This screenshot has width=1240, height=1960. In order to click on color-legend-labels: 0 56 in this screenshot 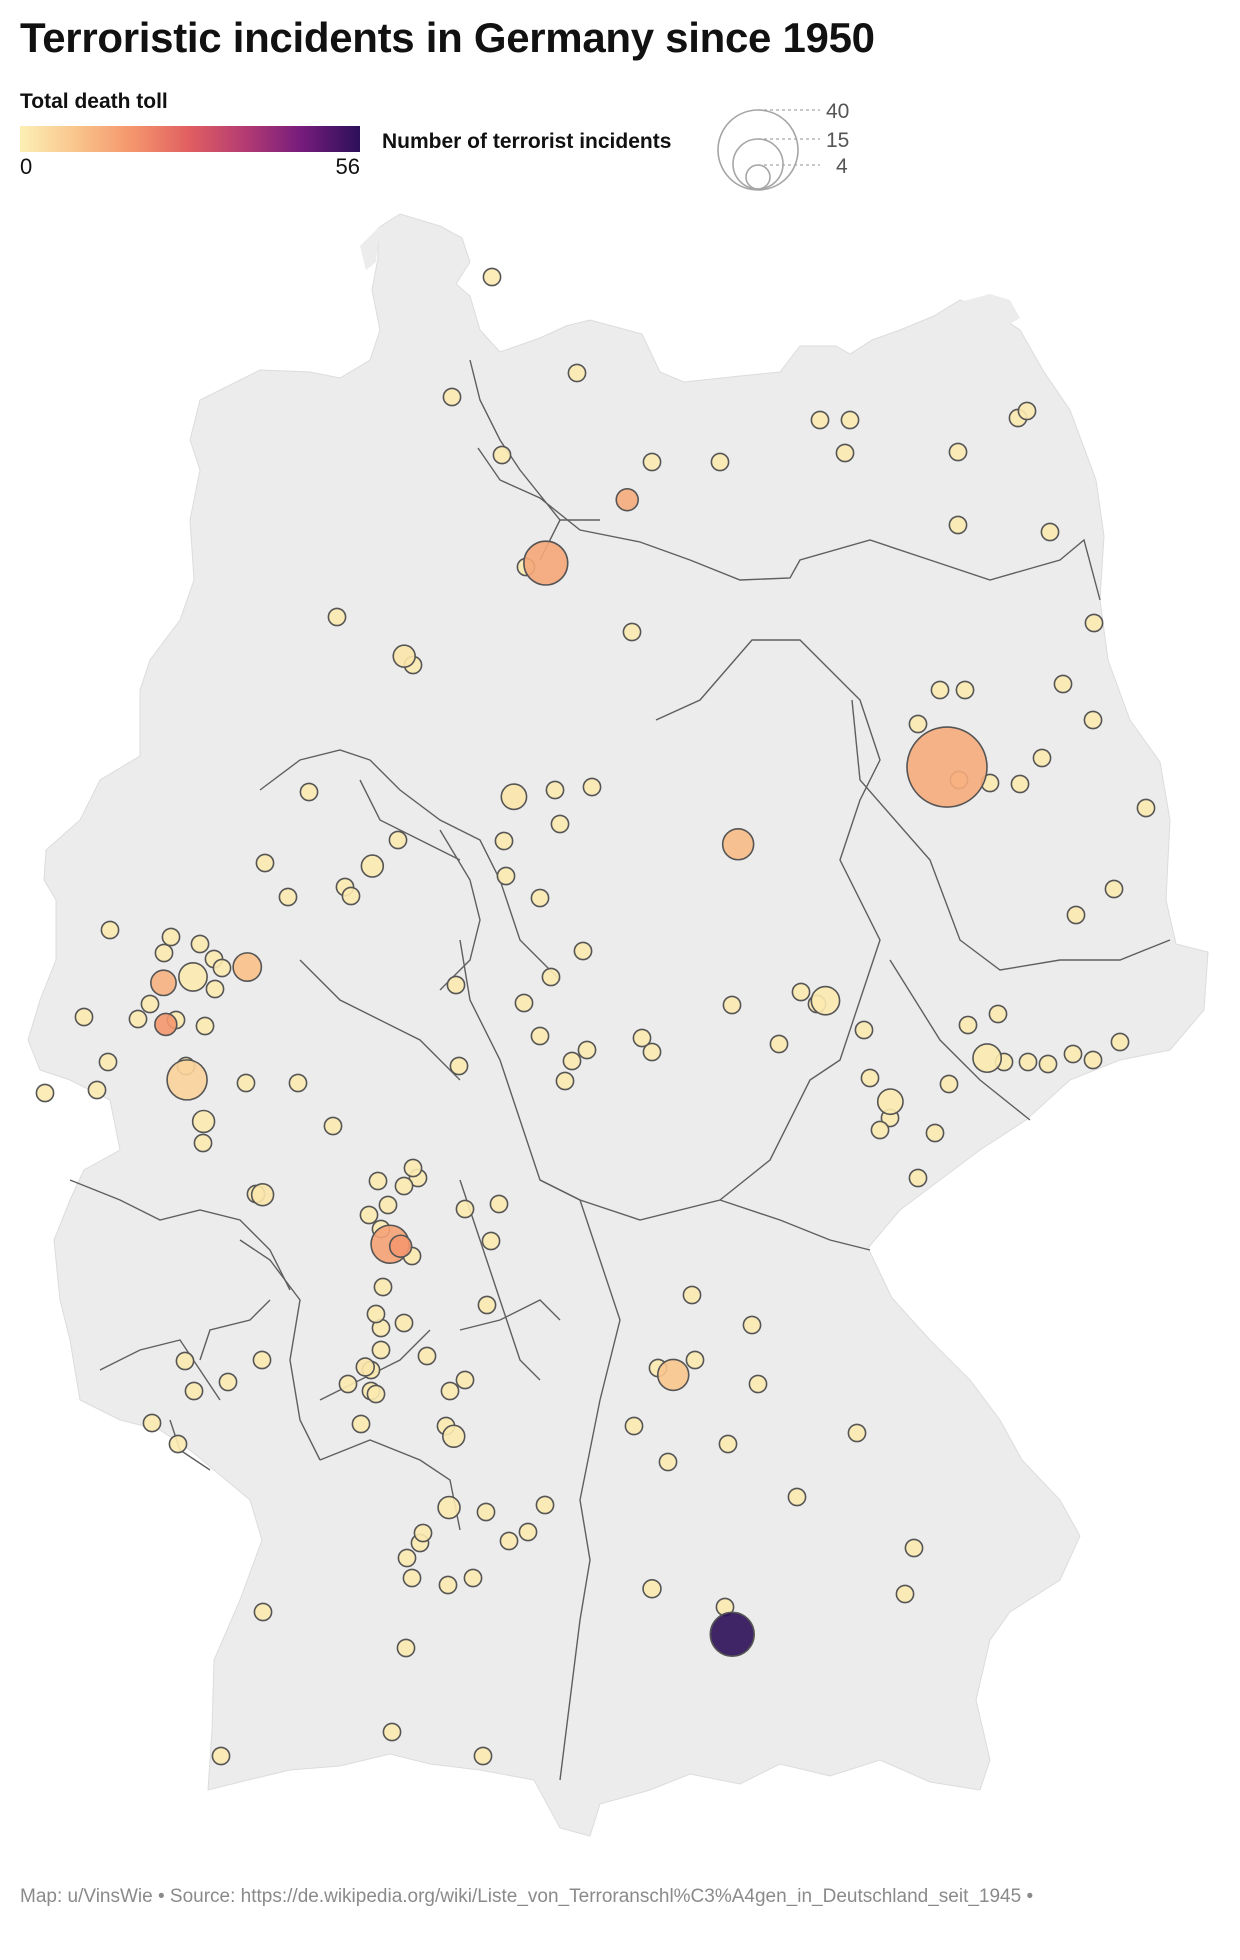, I will do `click(190, 165)`.